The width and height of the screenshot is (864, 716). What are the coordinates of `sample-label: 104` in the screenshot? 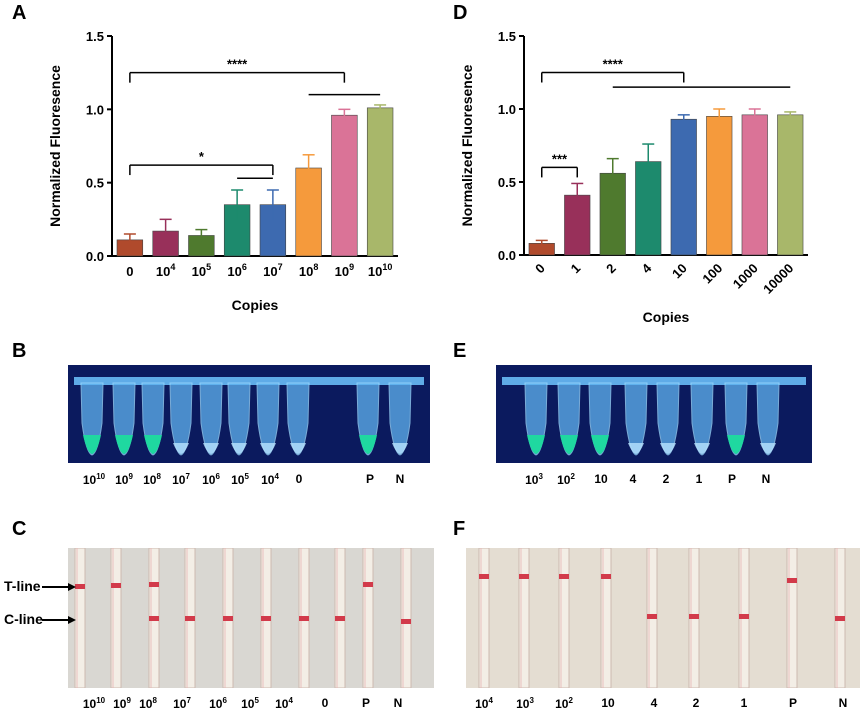 It's located at (284, 703).